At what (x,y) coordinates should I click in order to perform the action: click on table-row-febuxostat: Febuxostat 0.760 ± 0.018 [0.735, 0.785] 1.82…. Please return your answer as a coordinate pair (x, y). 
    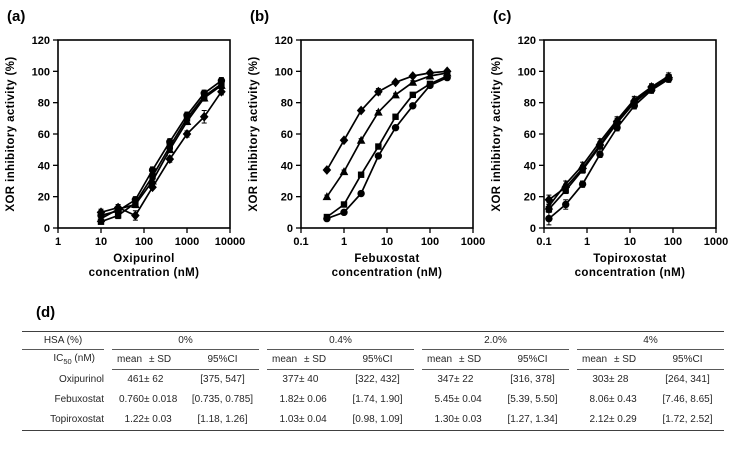
    Looking at the image, I should click on (373, 400).